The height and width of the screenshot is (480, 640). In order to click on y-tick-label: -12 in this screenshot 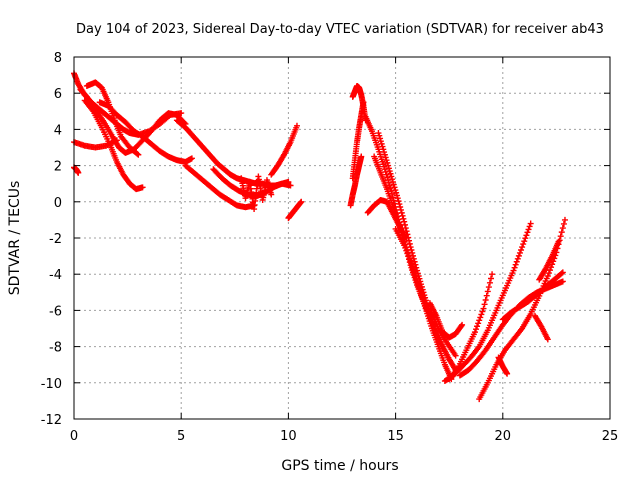, I will do `click(51, 420)`.